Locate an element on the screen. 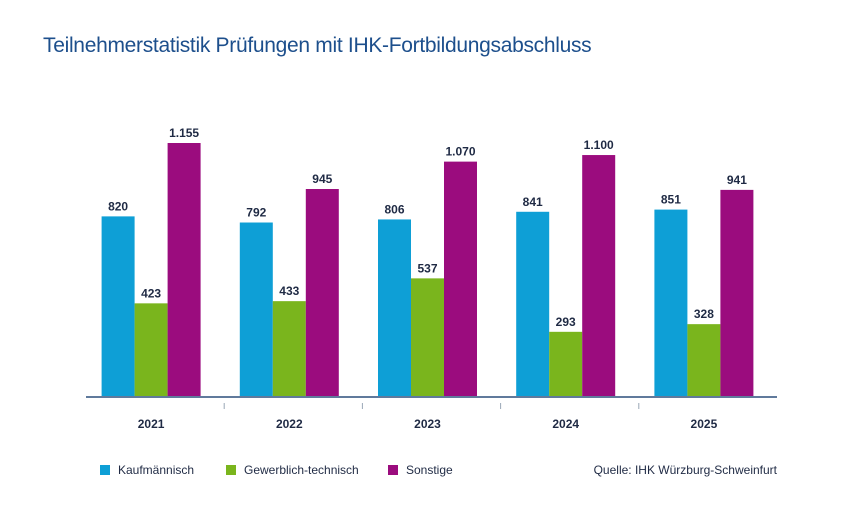  data-label-2024-0: 841 is located at coordinates (533, 202).